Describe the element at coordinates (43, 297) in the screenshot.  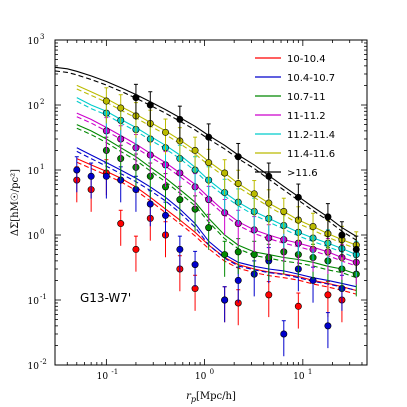
I see `y-tick-label-exponent: -1` at that location.